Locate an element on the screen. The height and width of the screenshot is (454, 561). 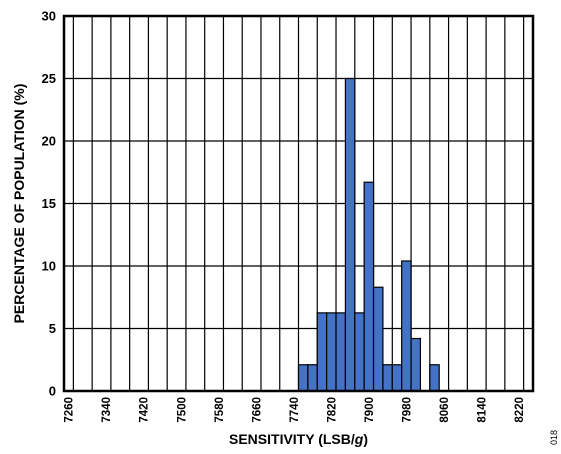
x-tick-label: 8060 is located at coordinates (445, 410).